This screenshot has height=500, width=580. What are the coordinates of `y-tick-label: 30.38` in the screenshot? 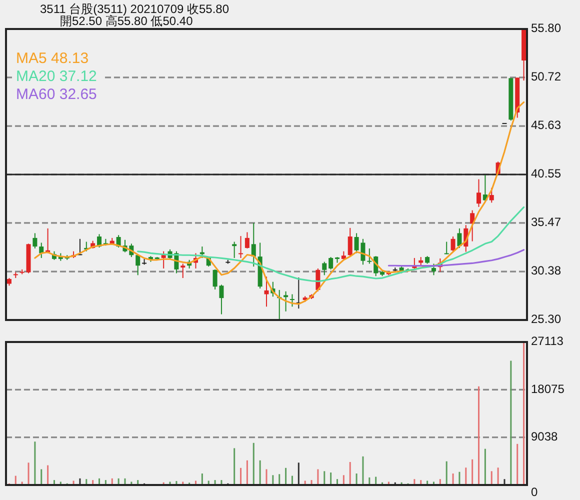 It's located at (546, 271).